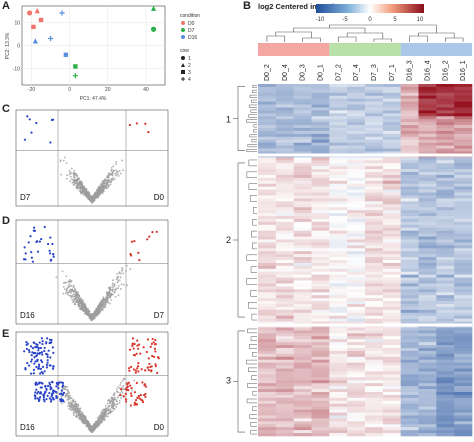  I want to click on group-bar-d7, so click(365, 49).